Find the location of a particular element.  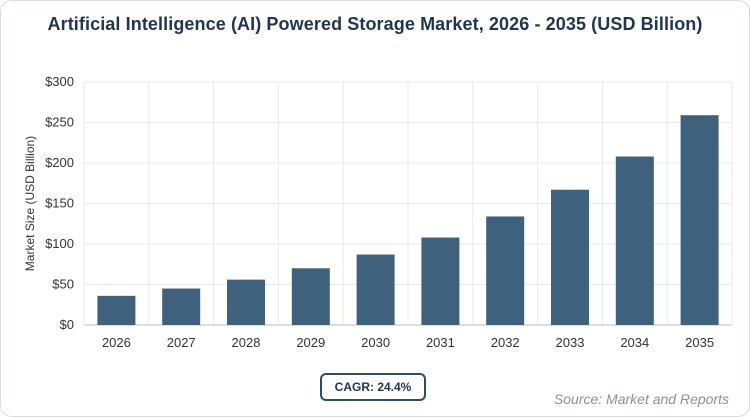

x-tick-label: 2031 is located at coordinates (440, 342).